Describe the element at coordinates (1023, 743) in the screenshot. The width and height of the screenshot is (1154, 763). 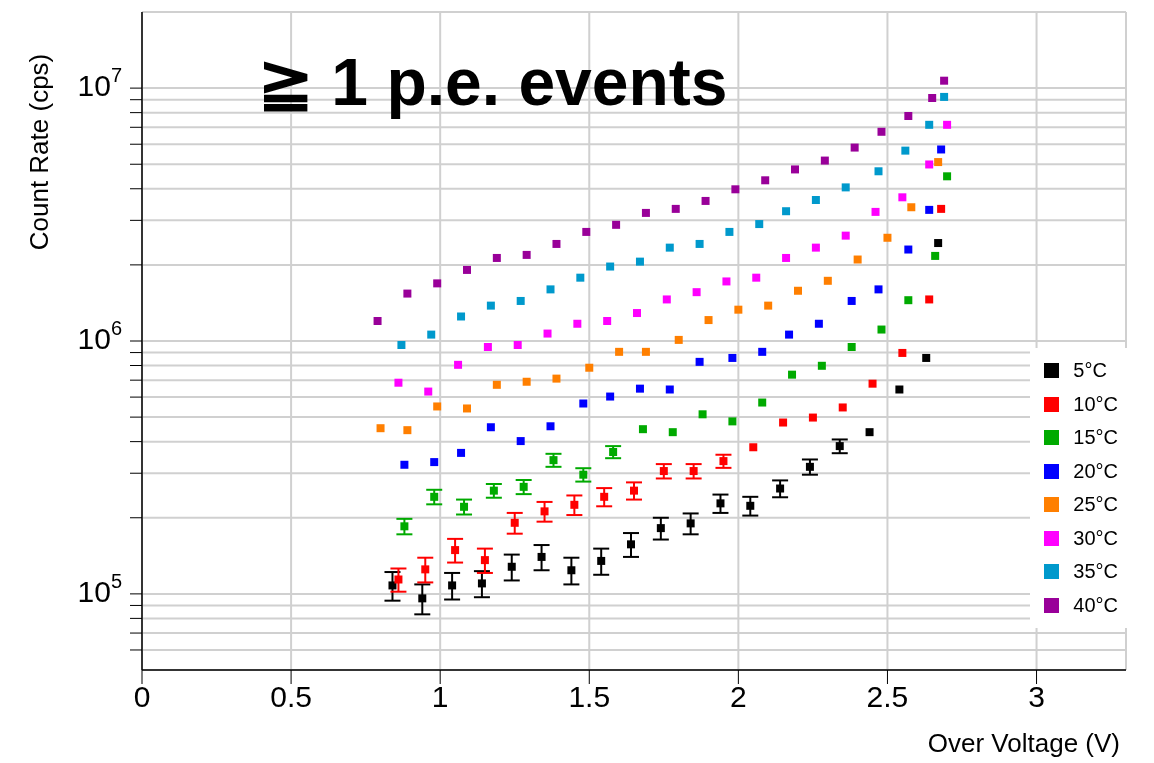
I see `x-axis-title: Over Voltage (V)` at that location.